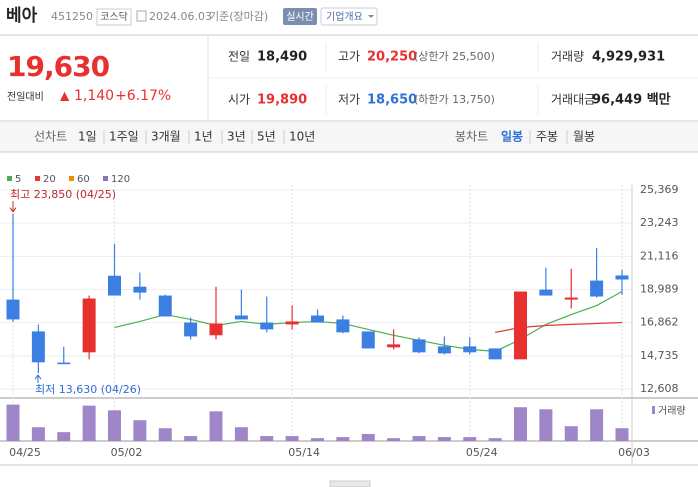 The image size is (698, 487). Describe the element at coordinates (87, 137) in the screenshot. I see `line-tab: 1일` at that location.